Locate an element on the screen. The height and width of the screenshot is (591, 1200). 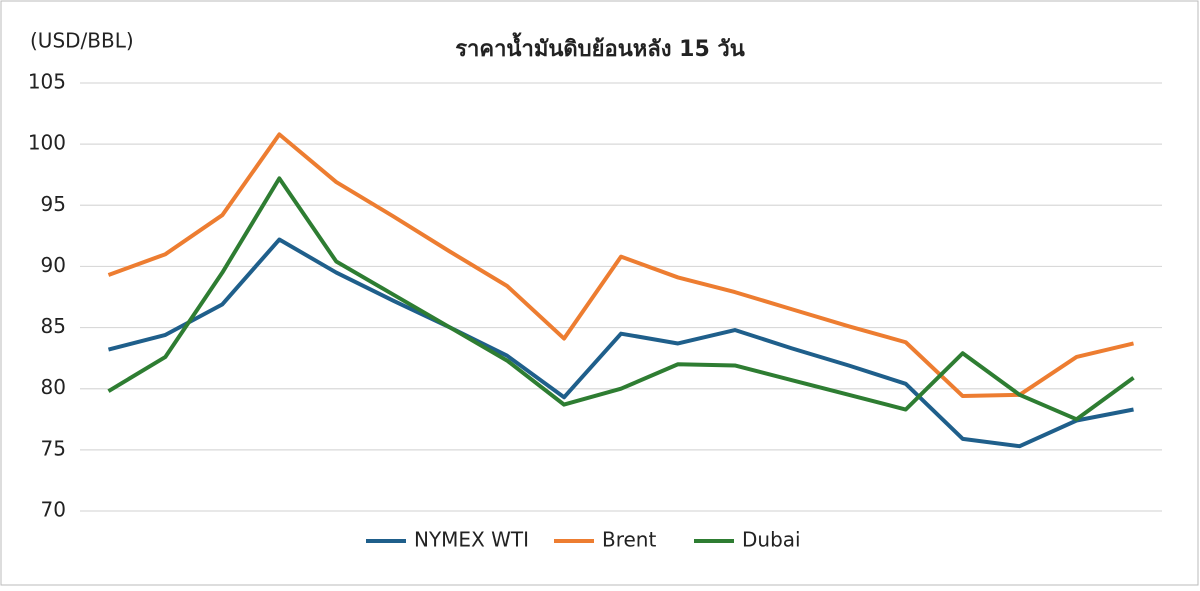
y-tick-label: 105 is located at coordinates (47, 82).